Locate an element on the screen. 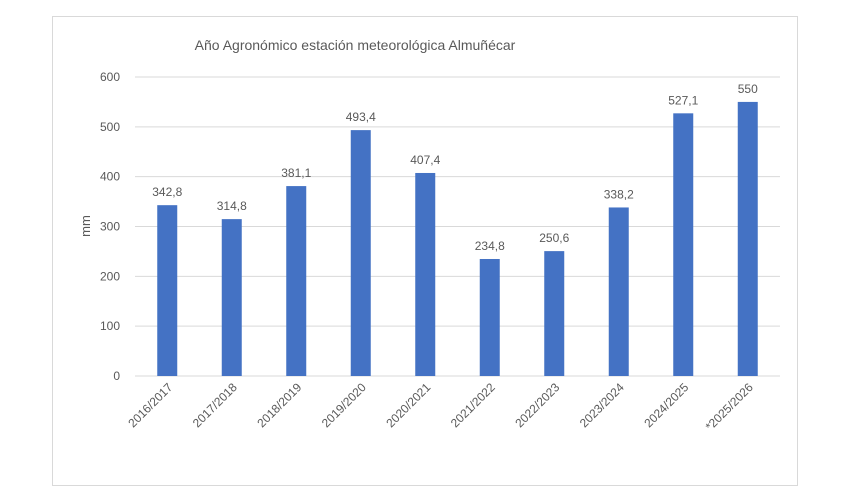  x-tick-label: 2020/2021 is located at coordinates (408, 405).